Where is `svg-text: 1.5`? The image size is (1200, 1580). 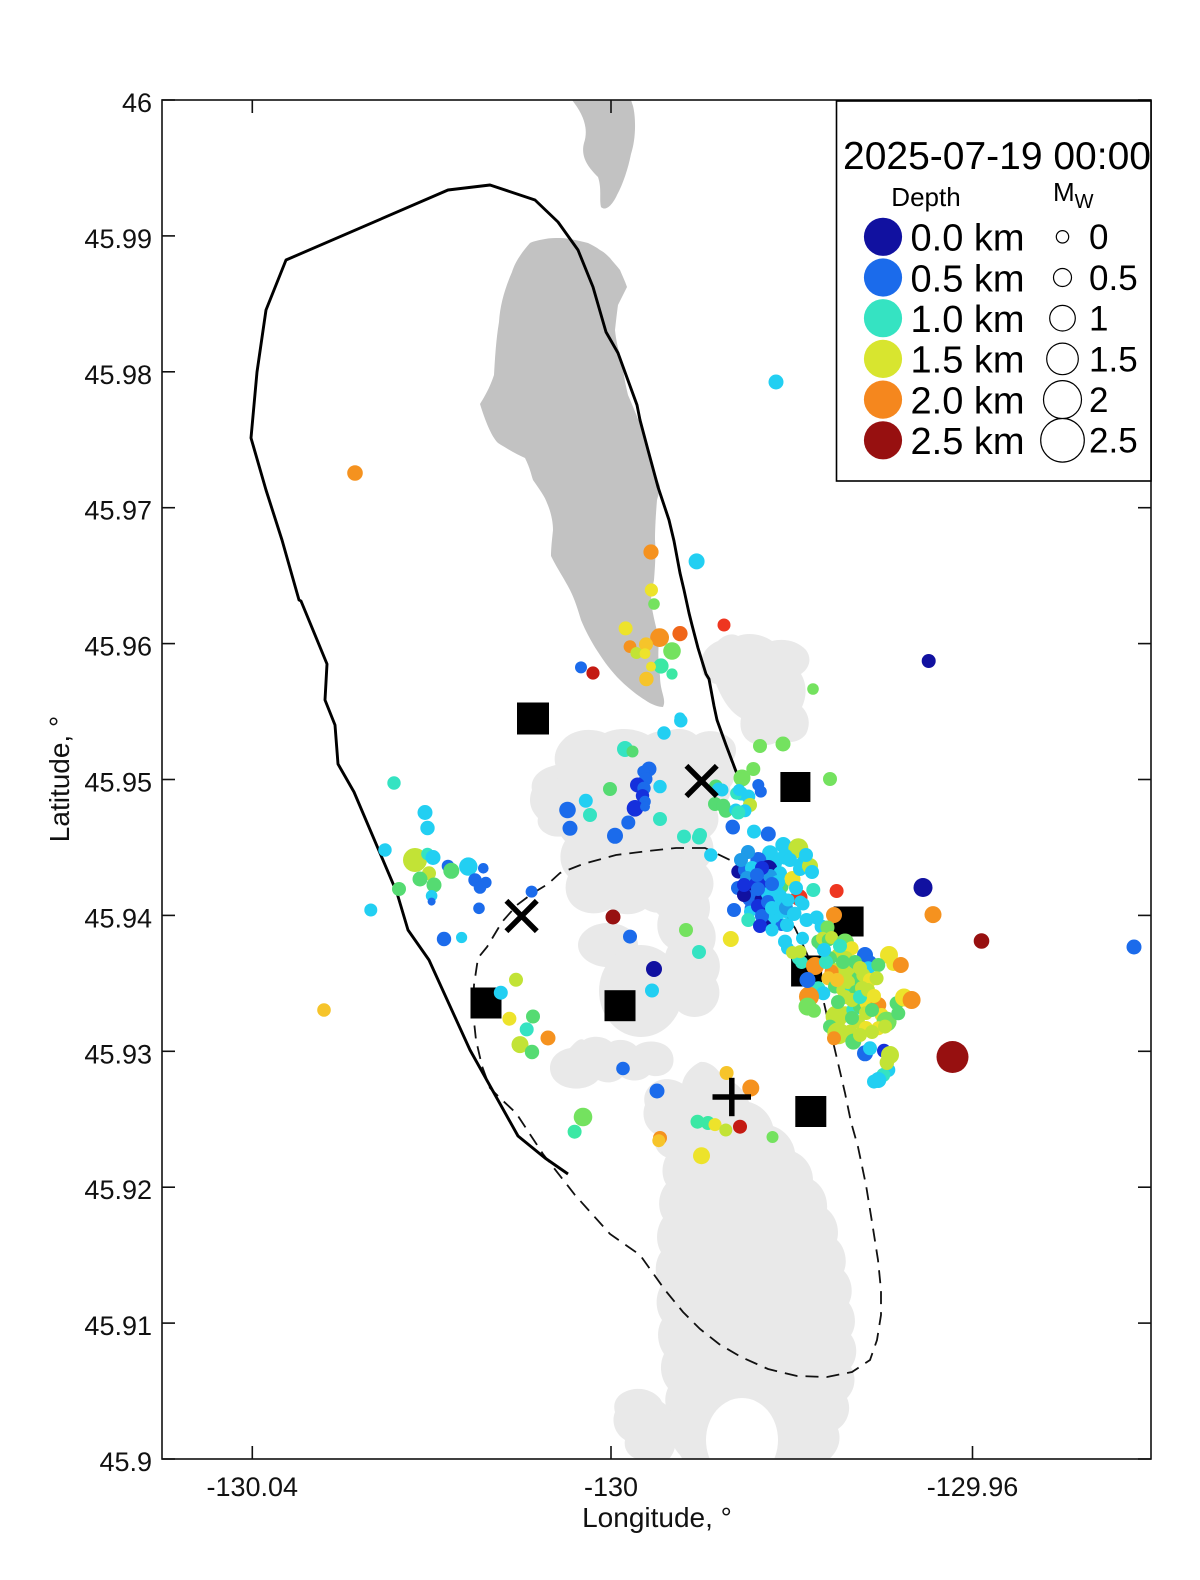
svg-text: 1.5 is located at coordinates (1113, 359).